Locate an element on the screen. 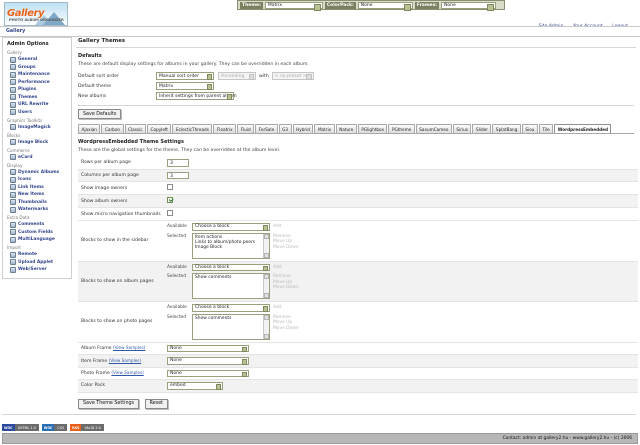 Image resolution: width=640 pixels, height=445 pixels. tab-slider: Slider is located at coordinates (482, 128).